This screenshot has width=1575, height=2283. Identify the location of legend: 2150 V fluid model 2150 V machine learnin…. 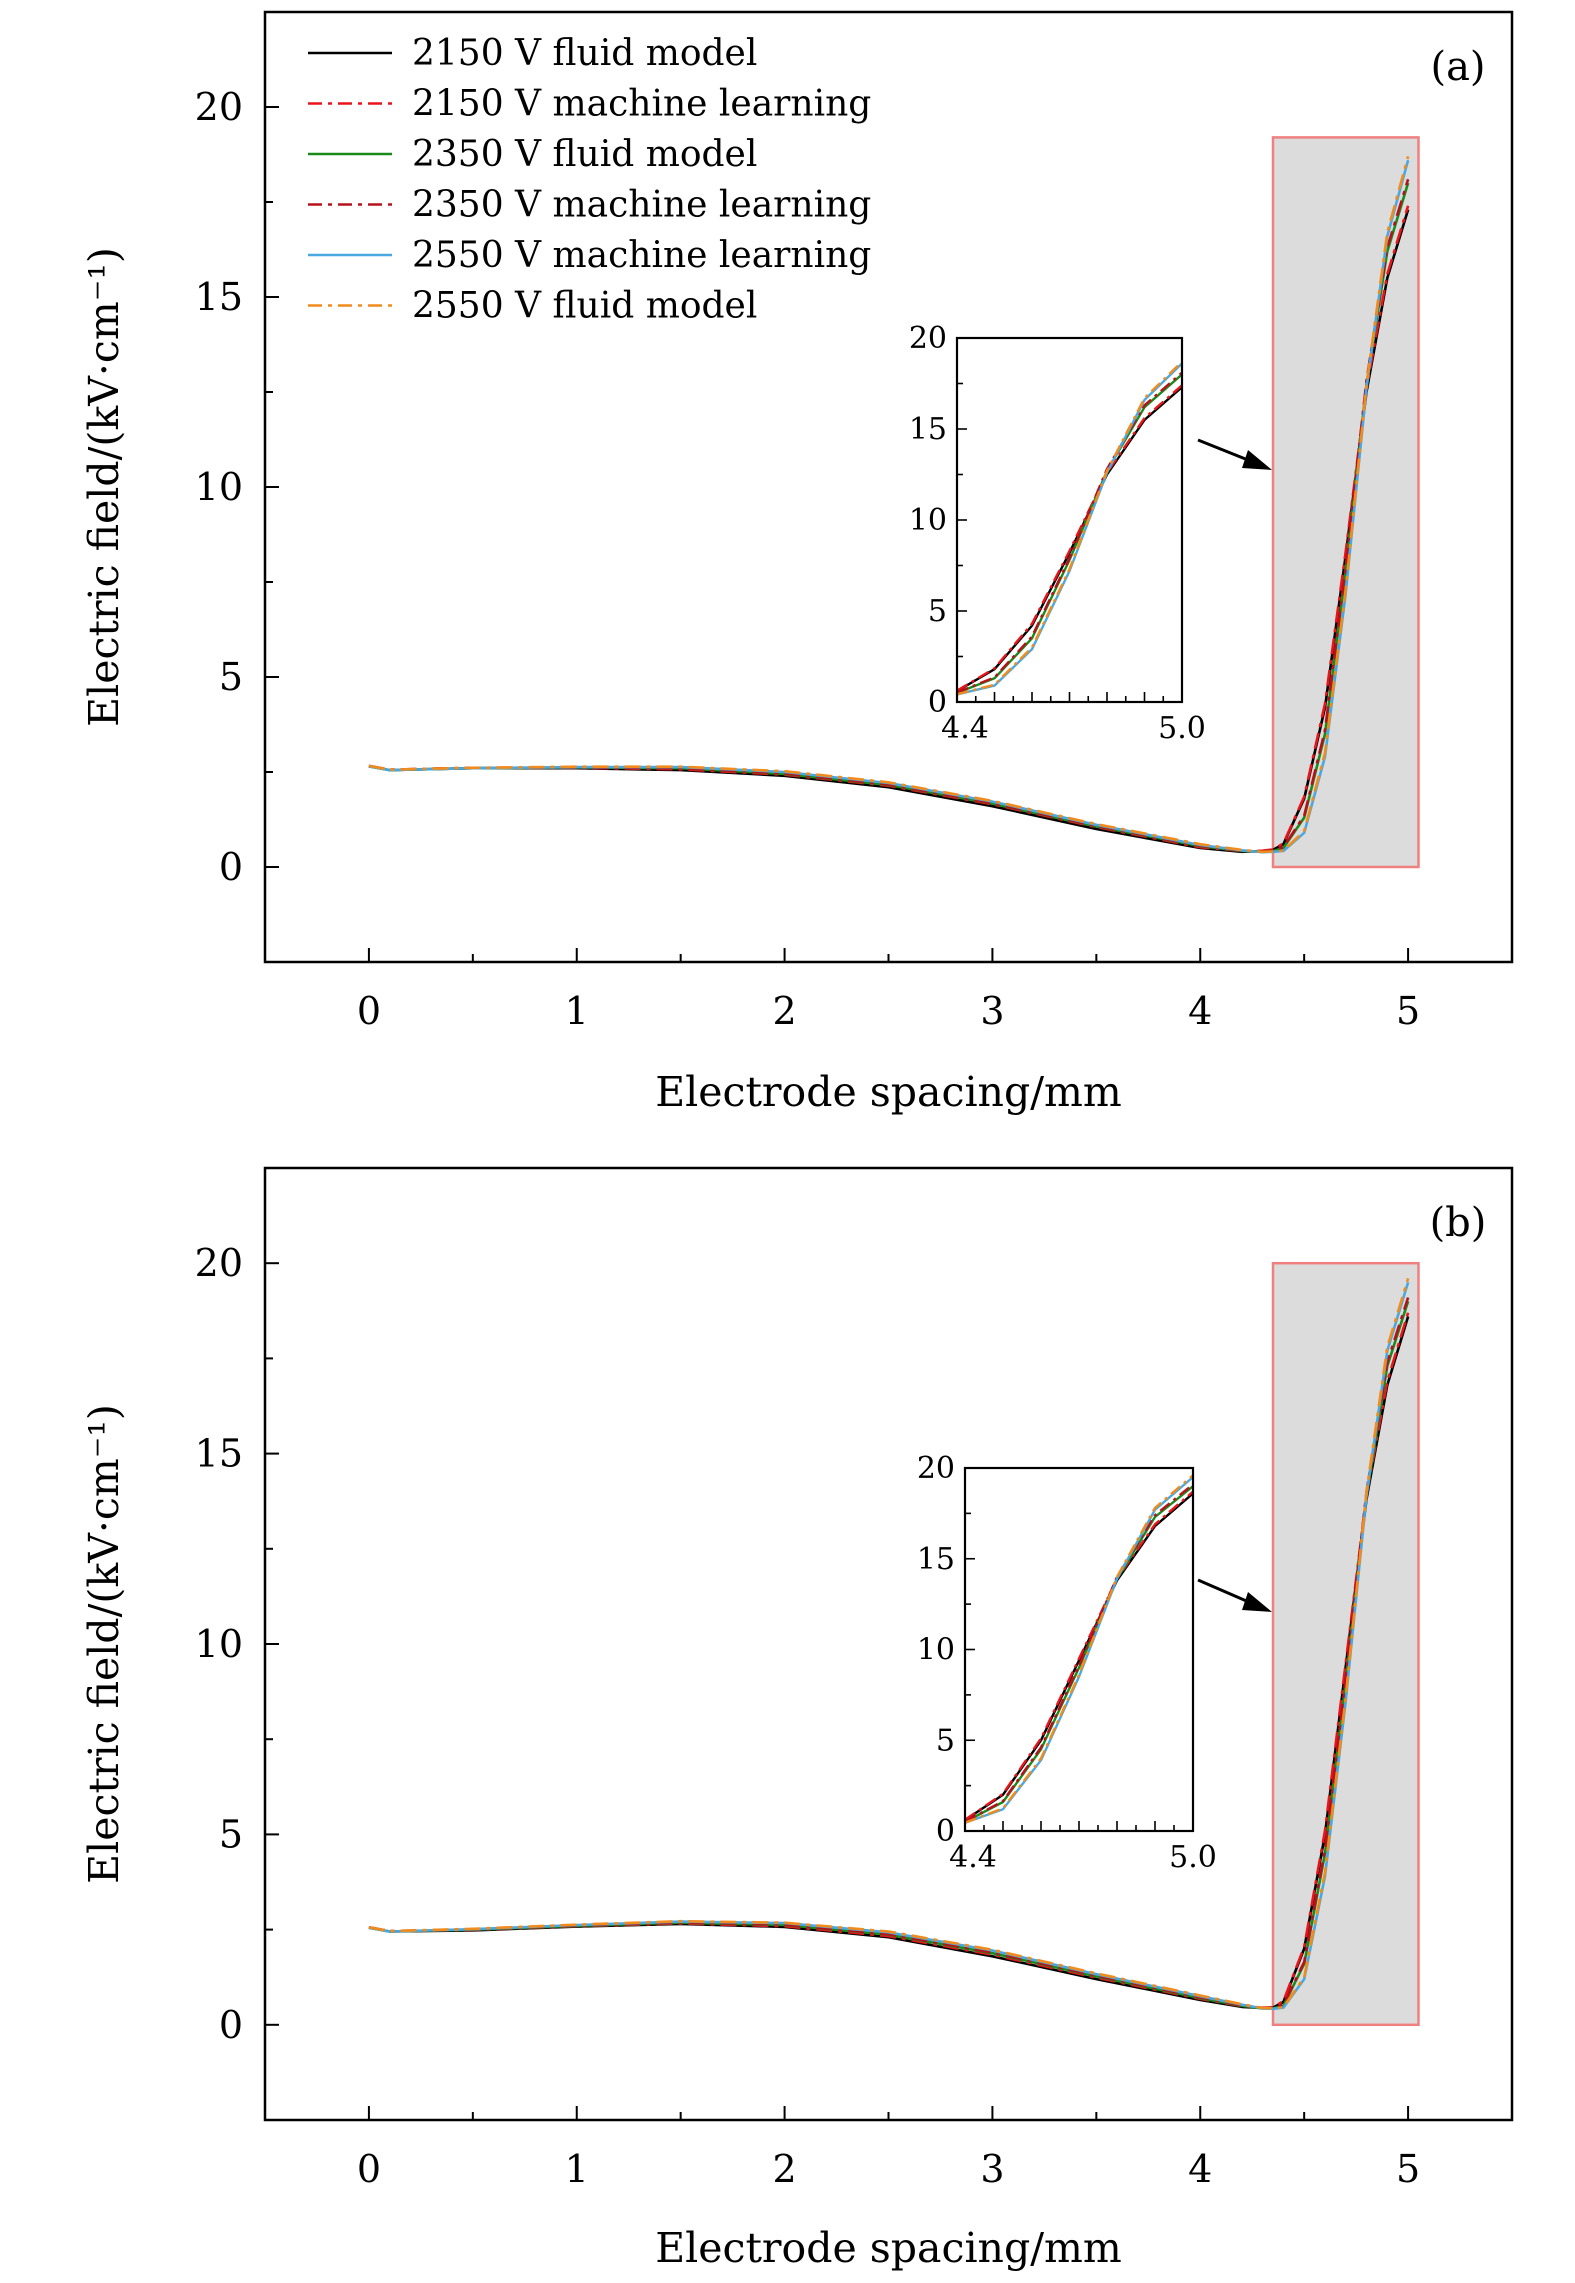
(589, 180).